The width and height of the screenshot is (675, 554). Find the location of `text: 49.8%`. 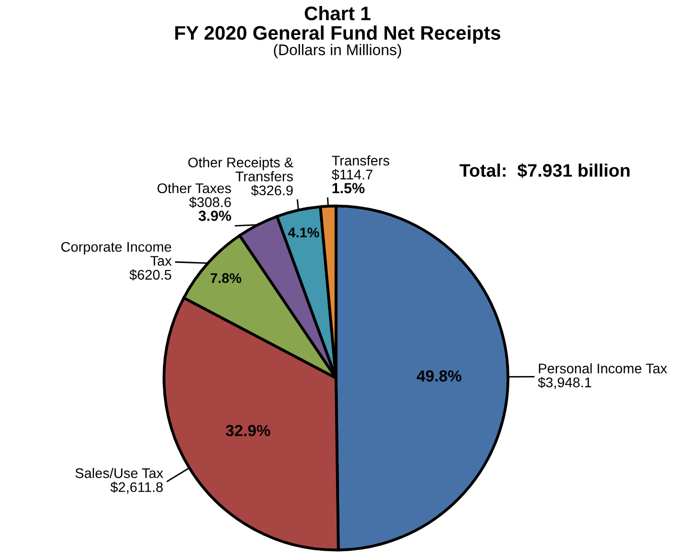

text: 49.8% is located at coordinates (439, 376).